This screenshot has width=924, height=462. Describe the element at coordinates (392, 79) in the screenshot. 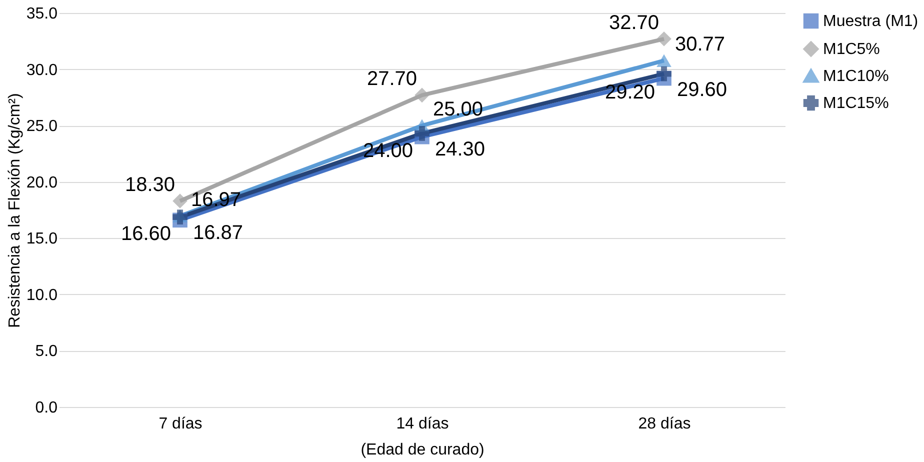

I see `data-label: 27.70` at that location.